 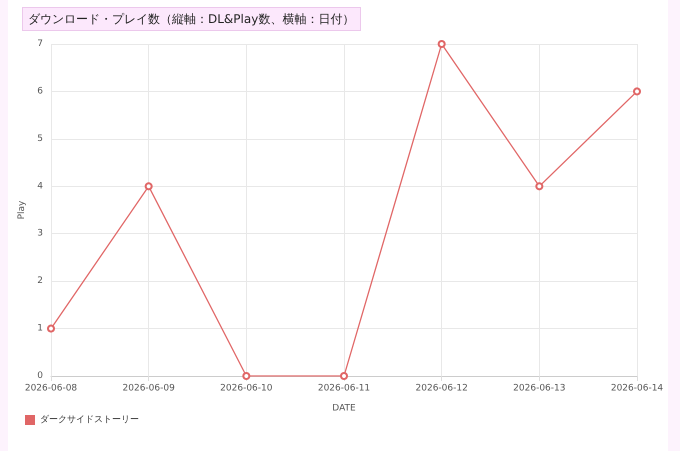 What do you see at coordinates (40, 139) in the screenshot?
I see `y-tick-label: 5` at bounding box center [40, 139].